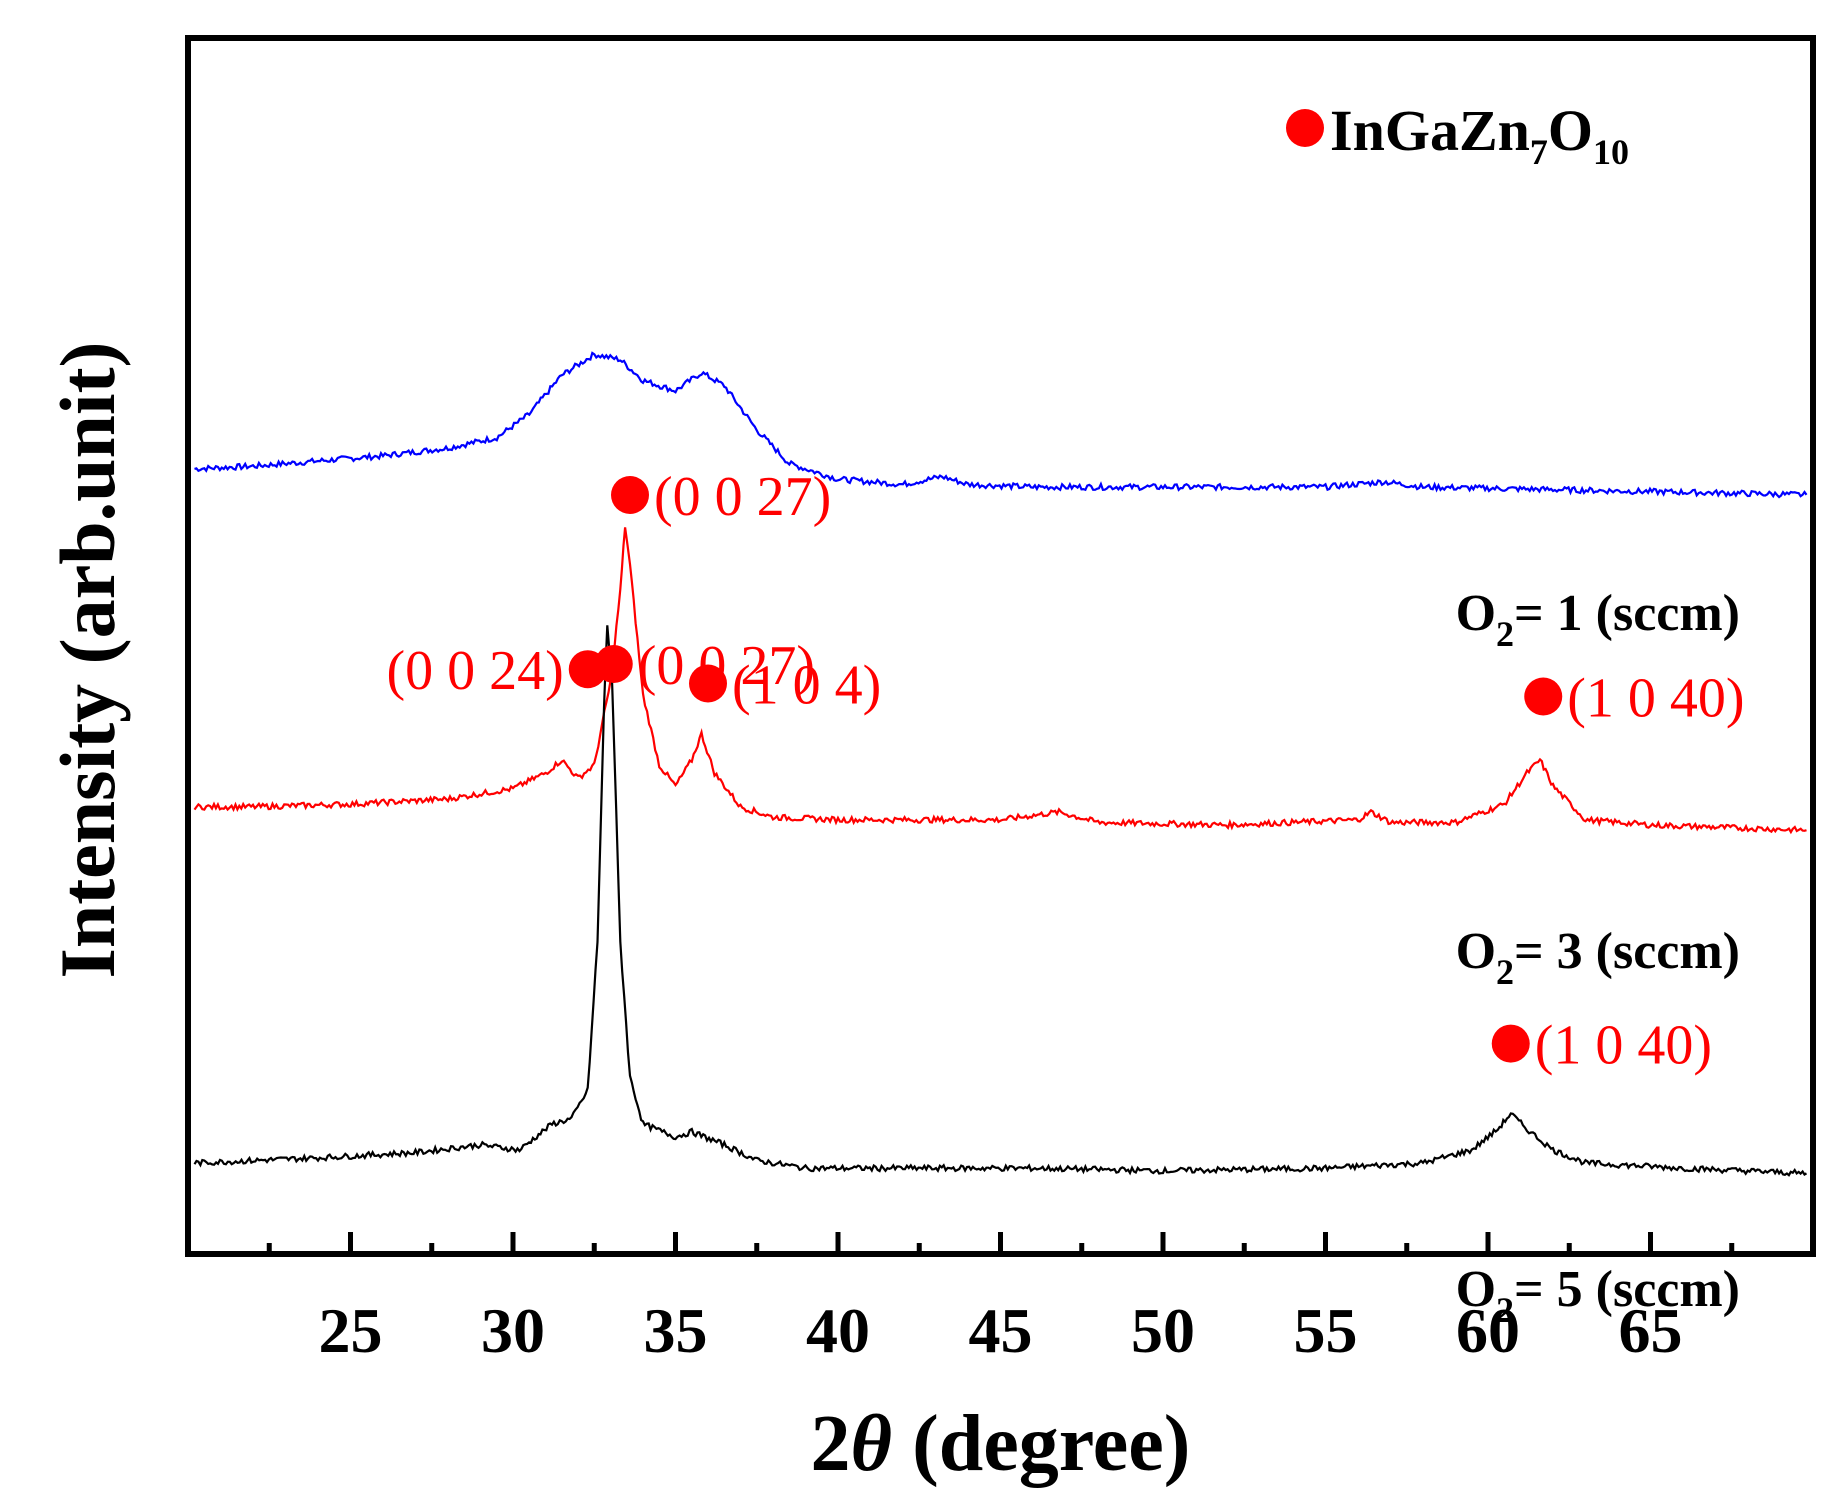  I want to click on peak-annotation: (0 0 24), so click(496, 671).